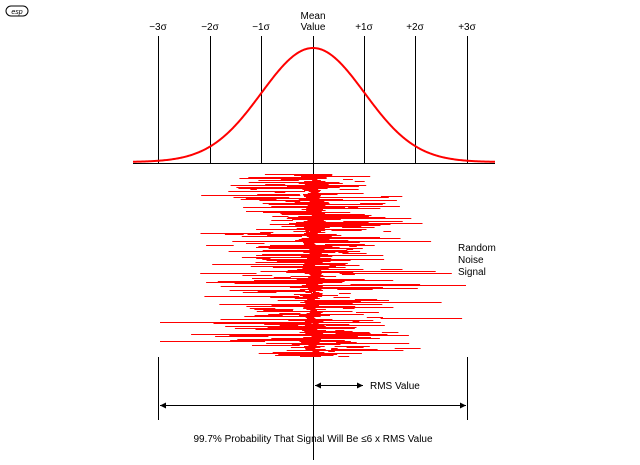 Image resolution: width=640 pixels, height=465 pixels. What do you see at coordinates (364, 27) in the screenshot?
I see `sigma-label-plus1: +1σ` at bounding box center [364, 27].